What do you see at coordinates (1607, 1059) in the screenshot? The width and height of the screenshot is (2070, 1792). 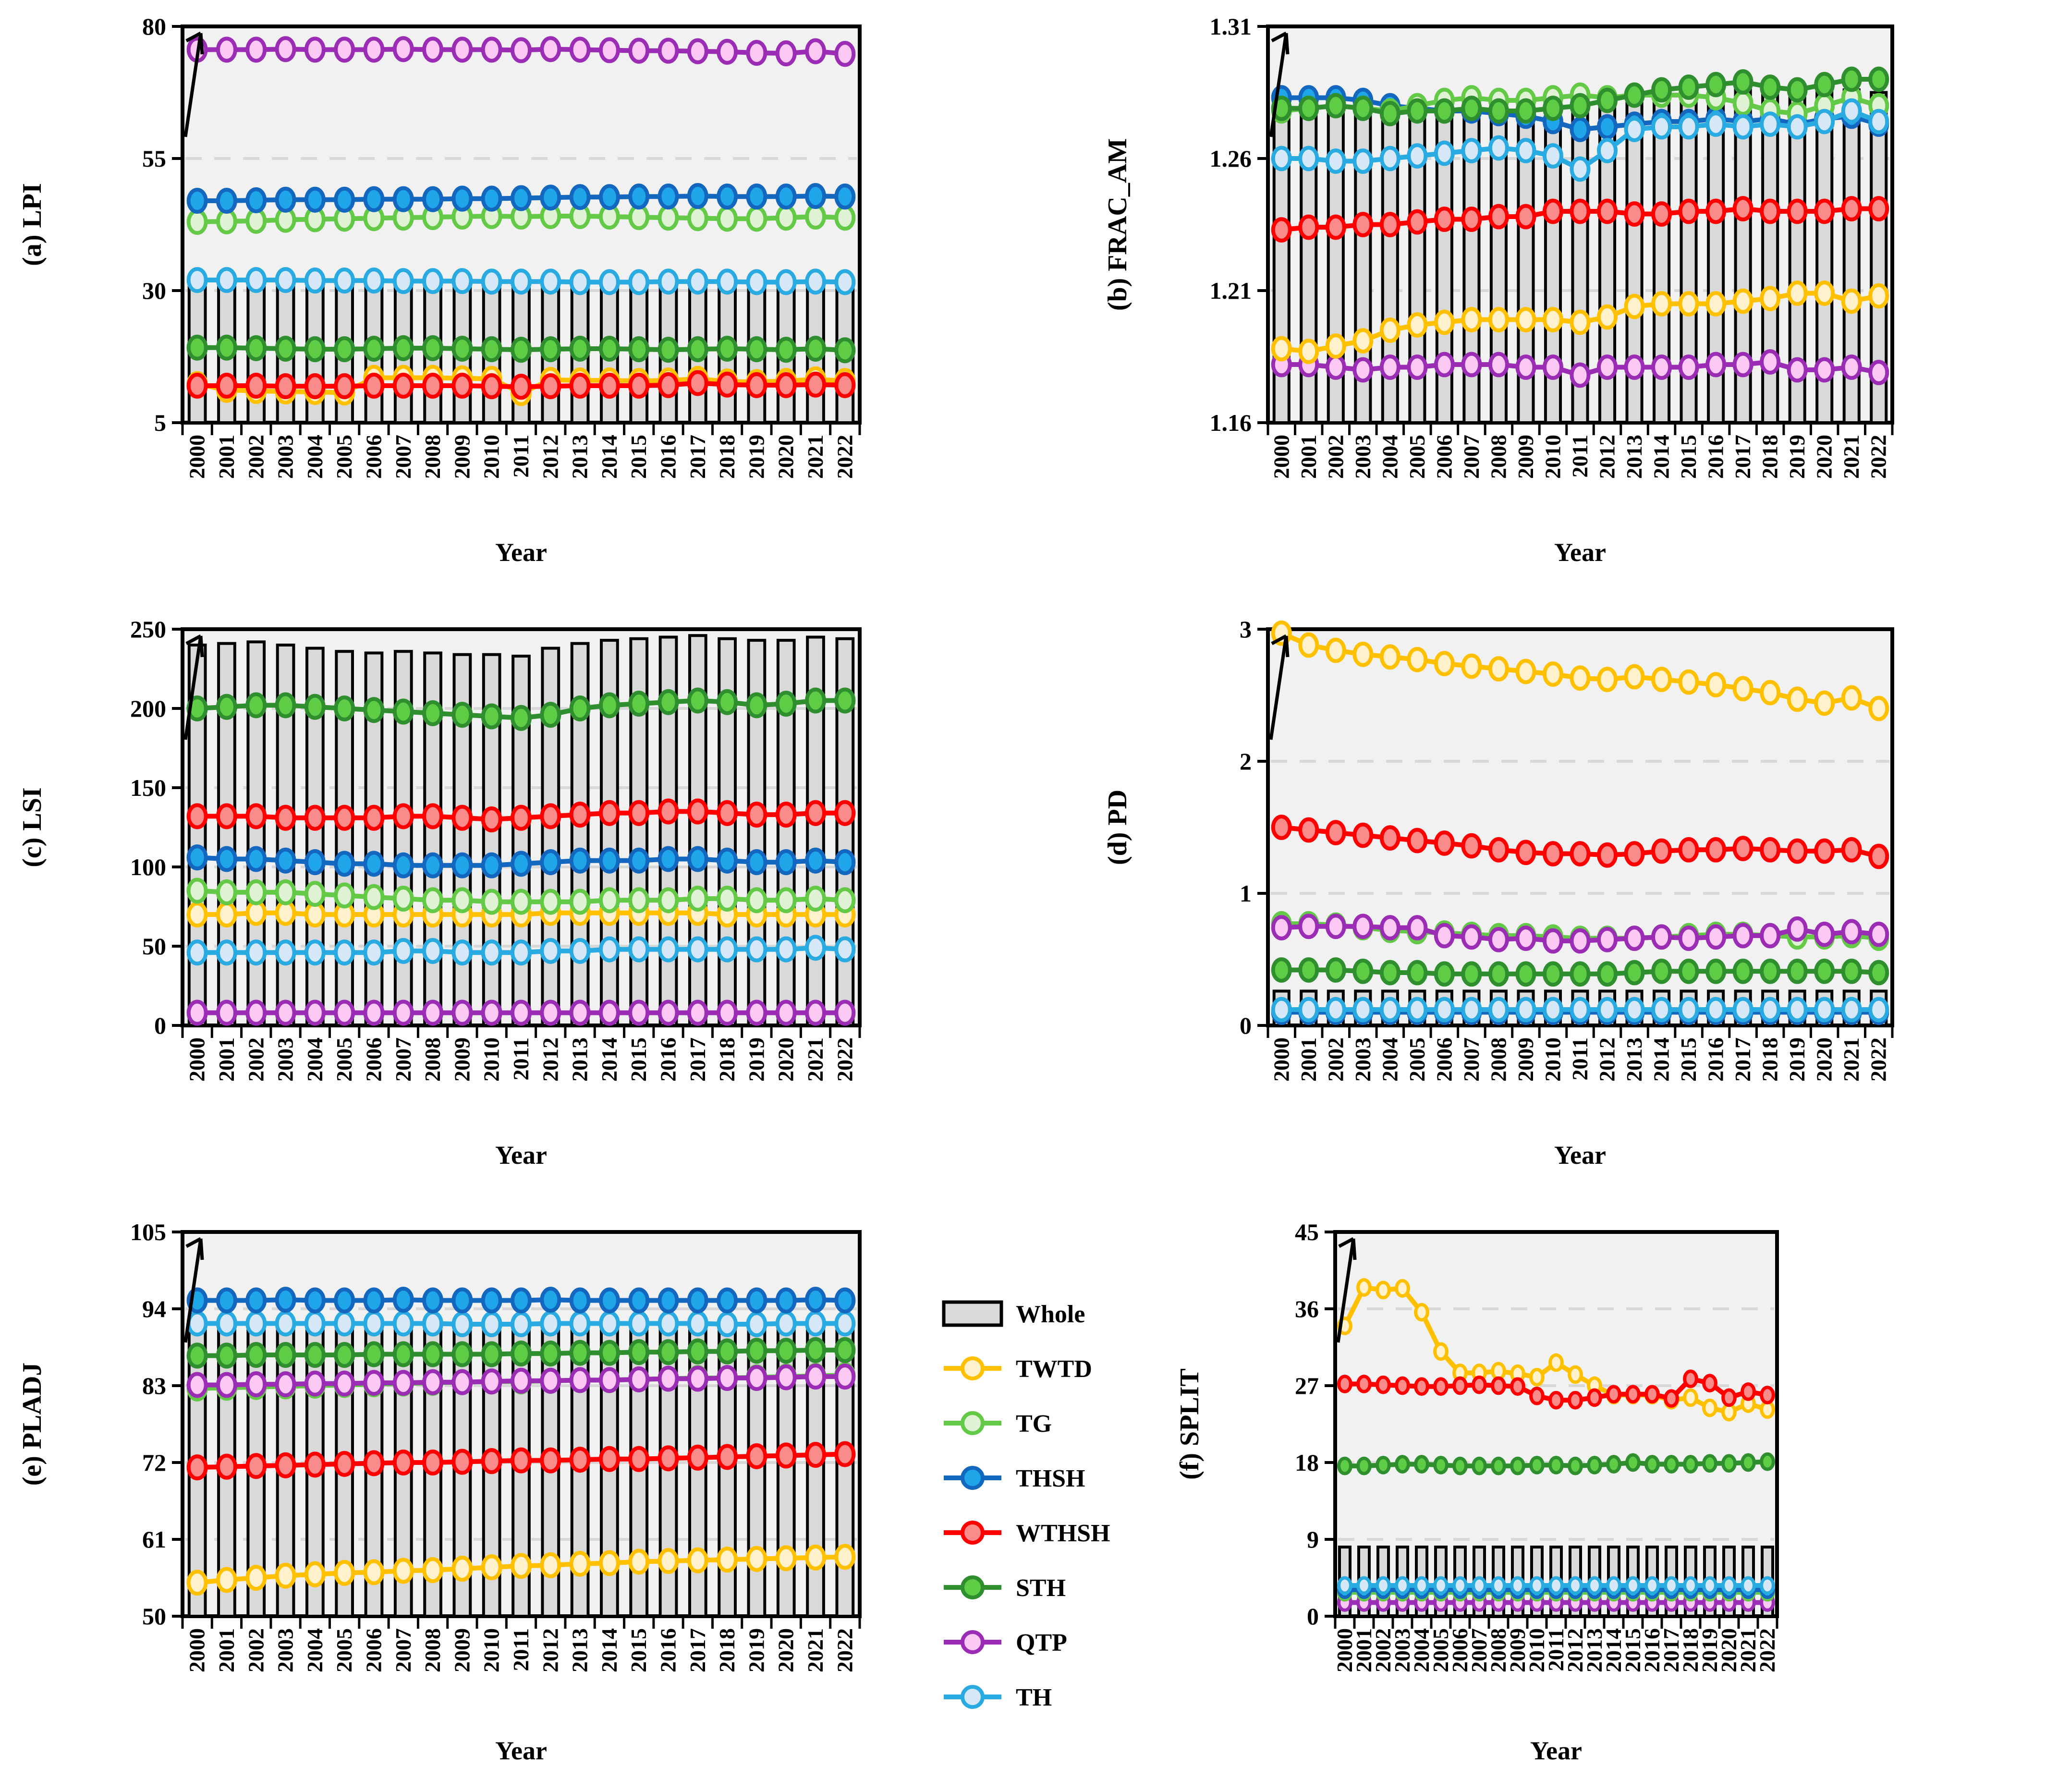 I see `x-tick-label: 2012` at bounding box center [1607, 1059].